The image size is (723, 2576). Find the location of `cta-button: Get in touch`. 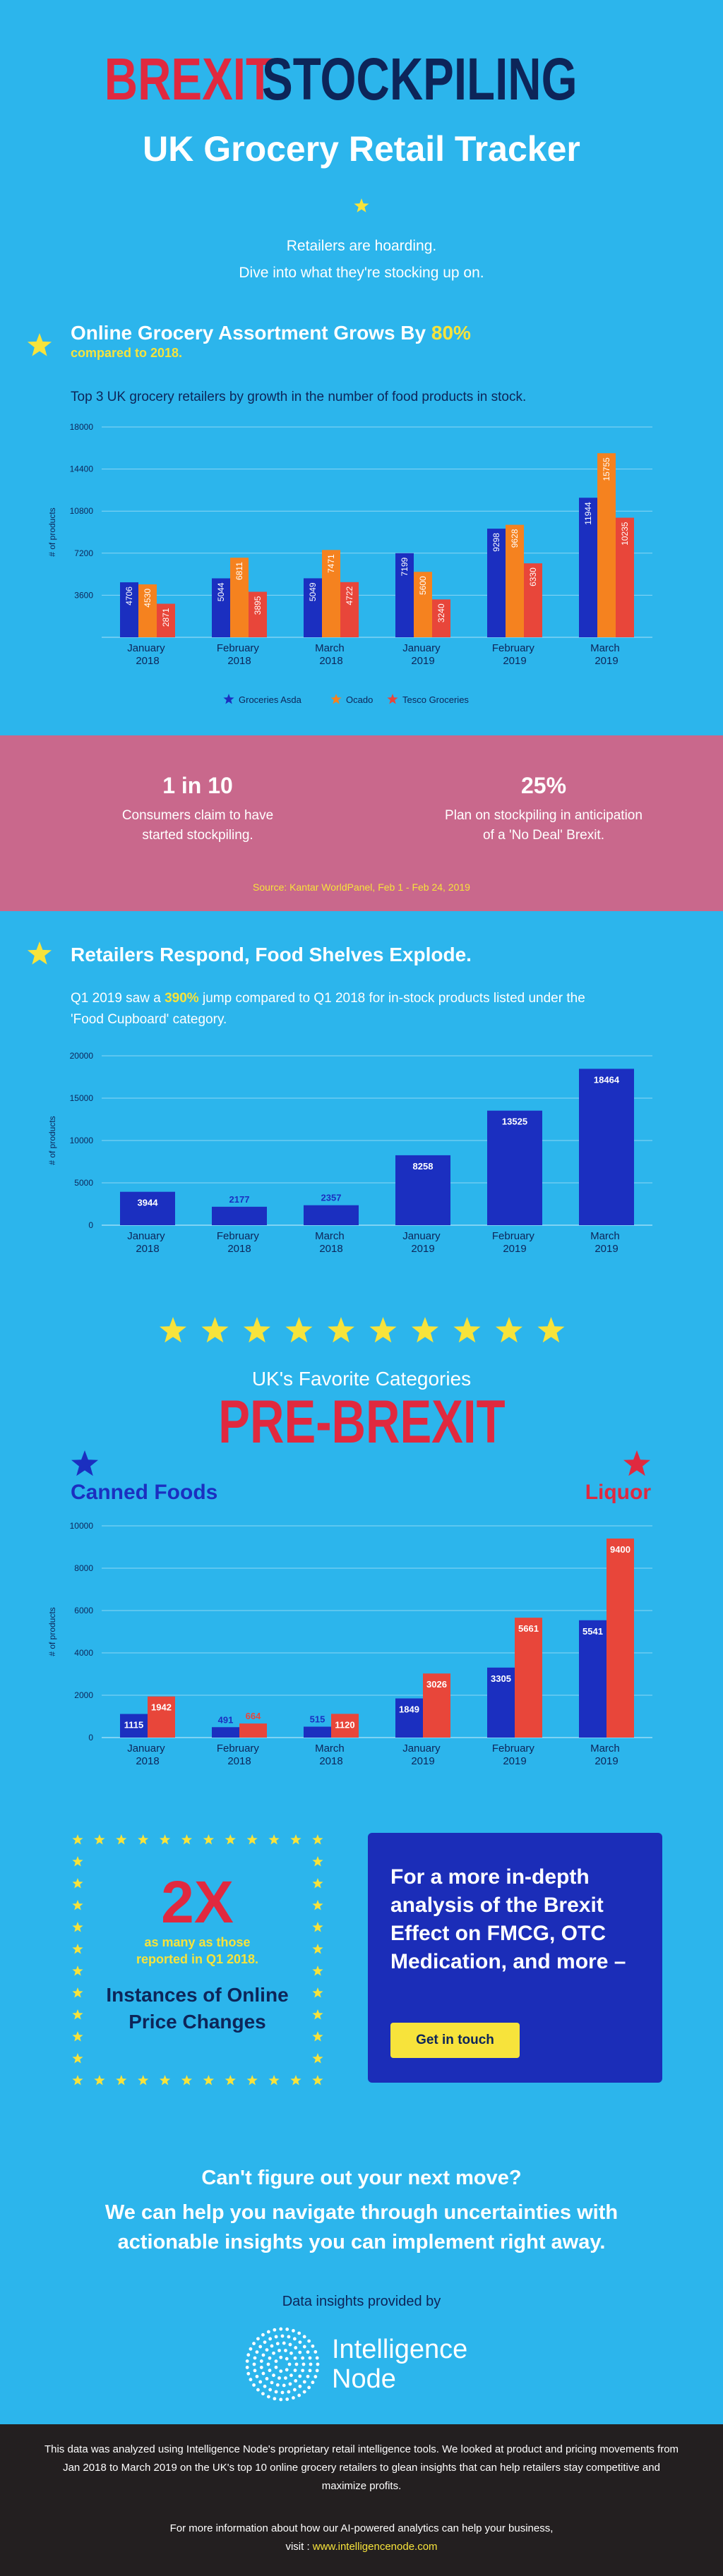

cta-button: Get in touch is located at coordinates (455, 2040).